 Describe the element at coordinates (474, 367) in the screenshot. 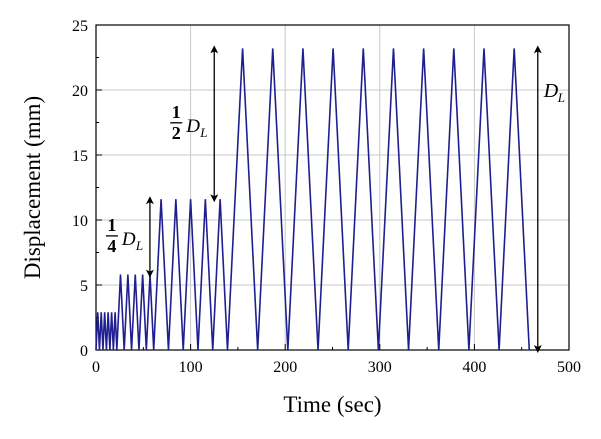

I see `x-tick-label: 400` at that location.